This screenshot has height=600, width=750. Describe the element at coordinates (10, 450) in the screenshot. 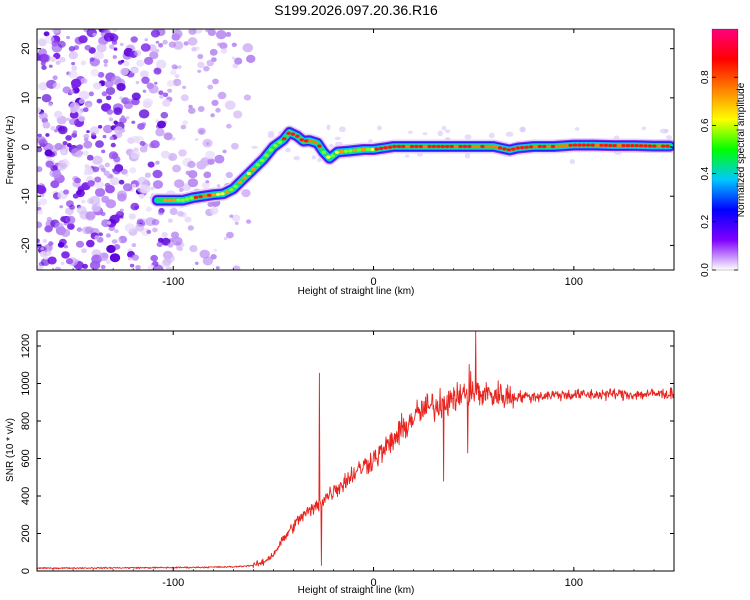

I see `snr-y-label: SNR (10 * v/v)` at that location.